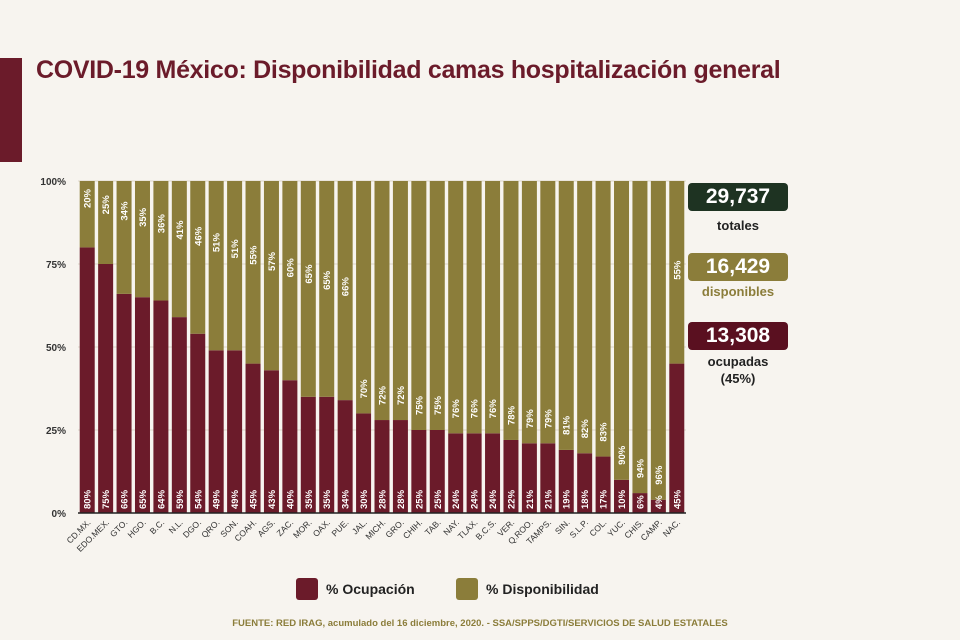  What do you see at coordinates (88, 499) in the screenshot?
I see `data-label-ocupacion: 80%` at bounding box center [88, 499].